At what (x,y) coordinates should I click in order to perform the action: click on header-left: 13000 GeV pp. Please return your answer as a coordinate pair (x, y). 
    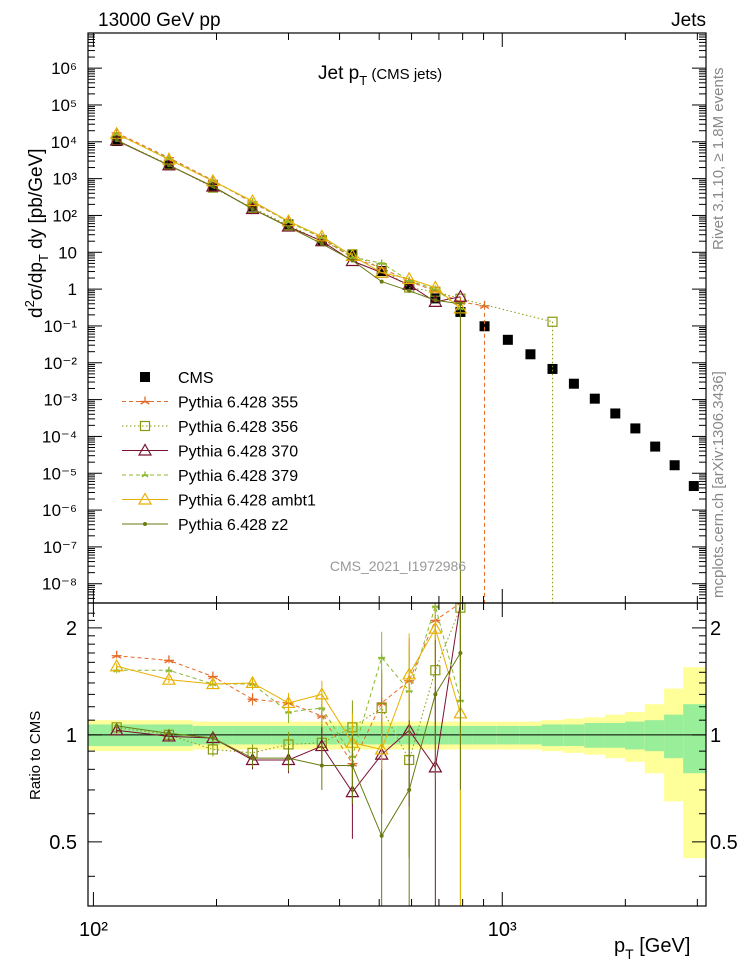
    Looking at the image, I should click on (159, 20).